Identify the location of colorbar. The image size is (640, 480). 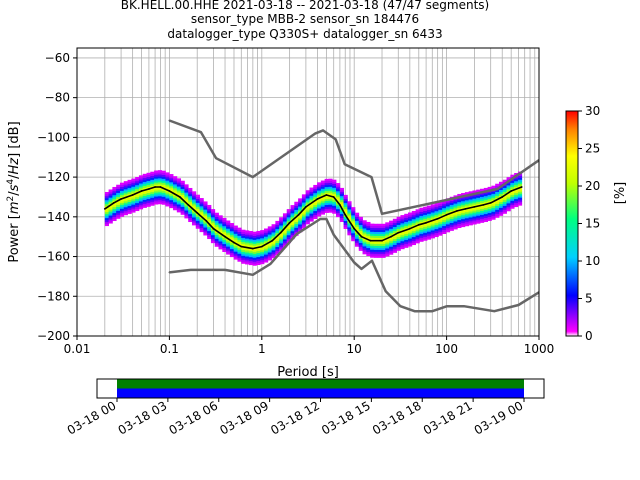
(572, 223).